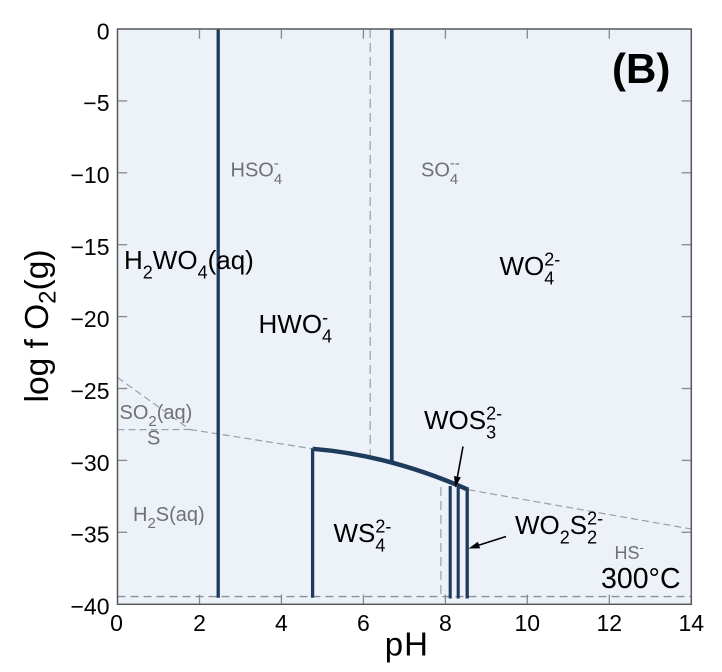 The height and width of the screenshot is (672, 722). Describe the element at coordinates (156, 416) in the screenshot. I see `svg-text: SO2(aq)` at that location.